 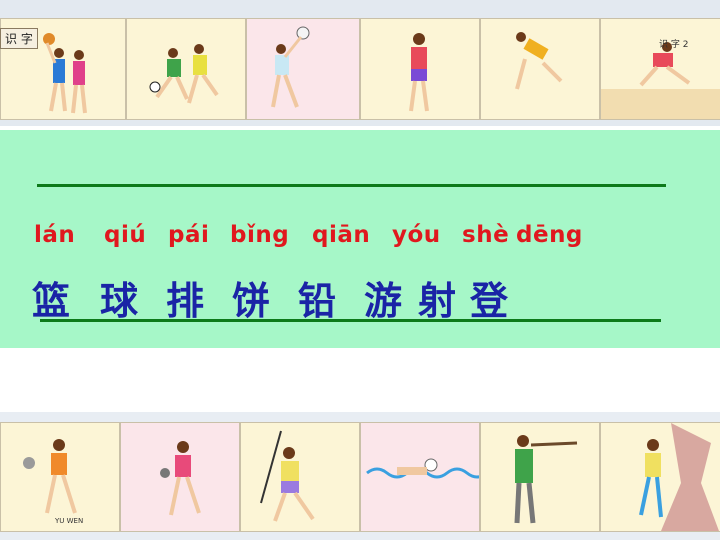 What do you see at coordinates (260, 235) in the screenshot?
I see `pinyin-syllable: bǐng` at bounding box center [260, 235].